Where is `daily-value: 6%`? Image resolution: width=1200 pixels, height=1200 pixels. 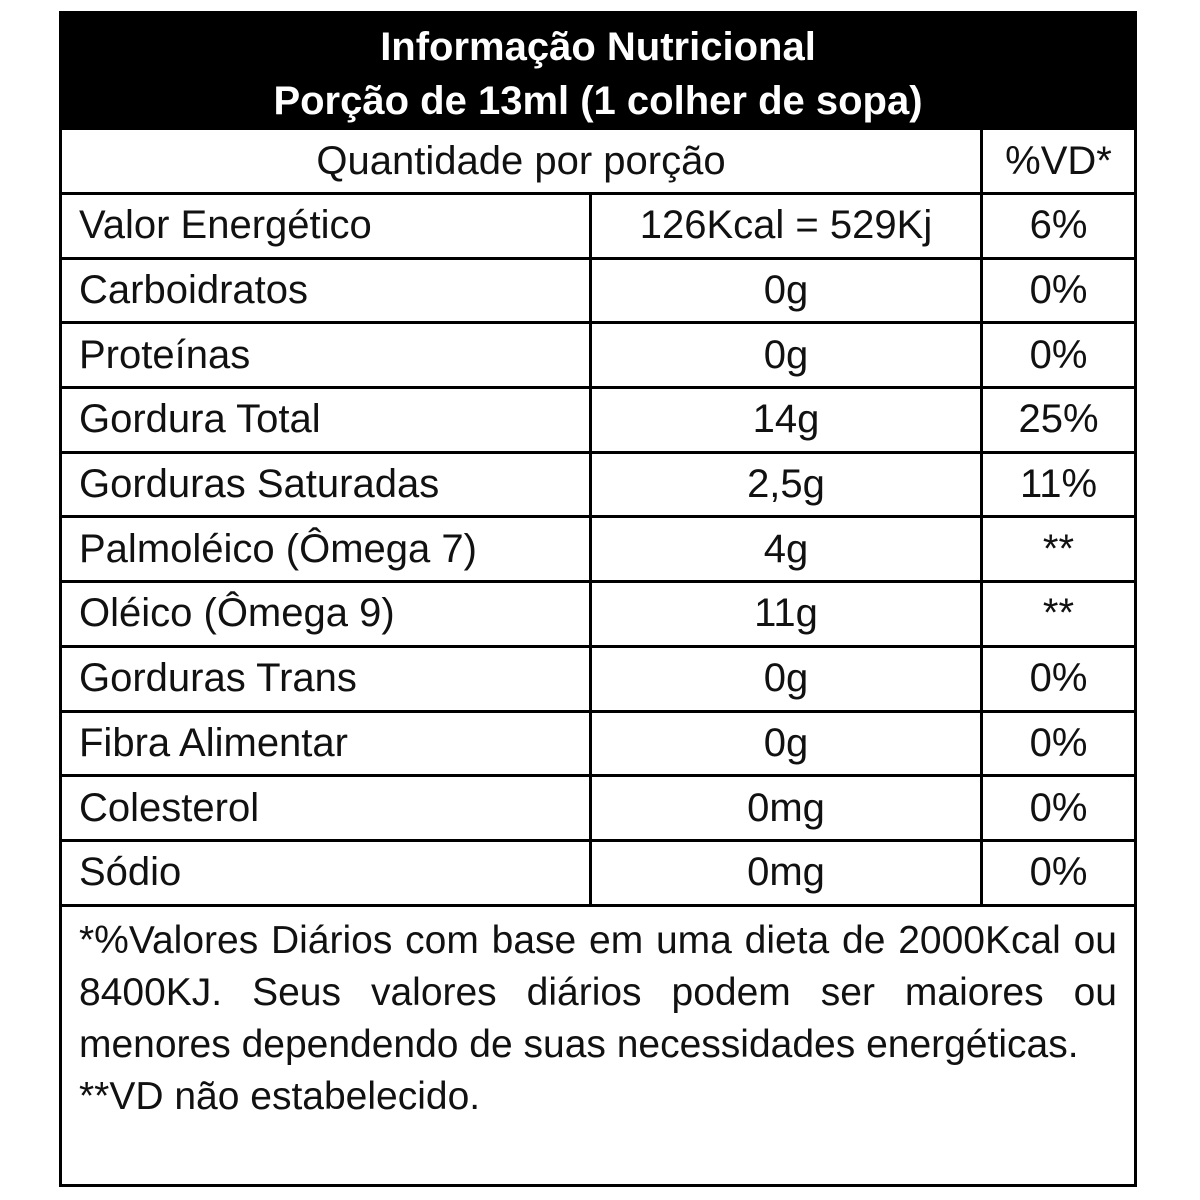
daily-value: 6% is located at coordinates (1058, 225).